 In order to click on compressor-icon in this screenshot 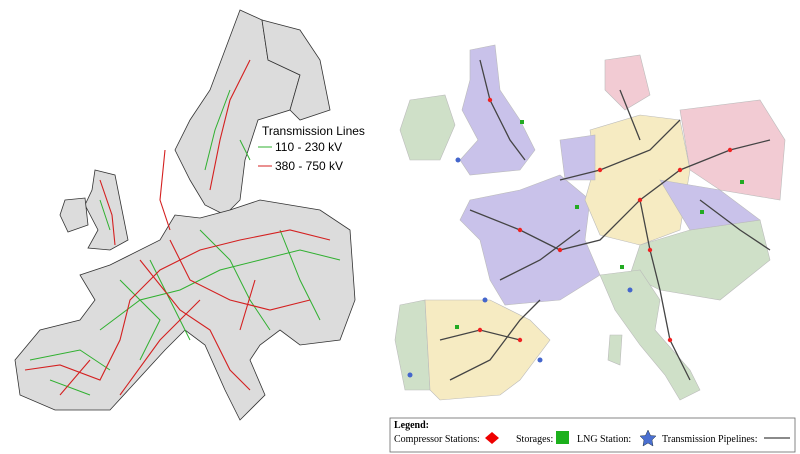, I will do `click(492, 438)`.